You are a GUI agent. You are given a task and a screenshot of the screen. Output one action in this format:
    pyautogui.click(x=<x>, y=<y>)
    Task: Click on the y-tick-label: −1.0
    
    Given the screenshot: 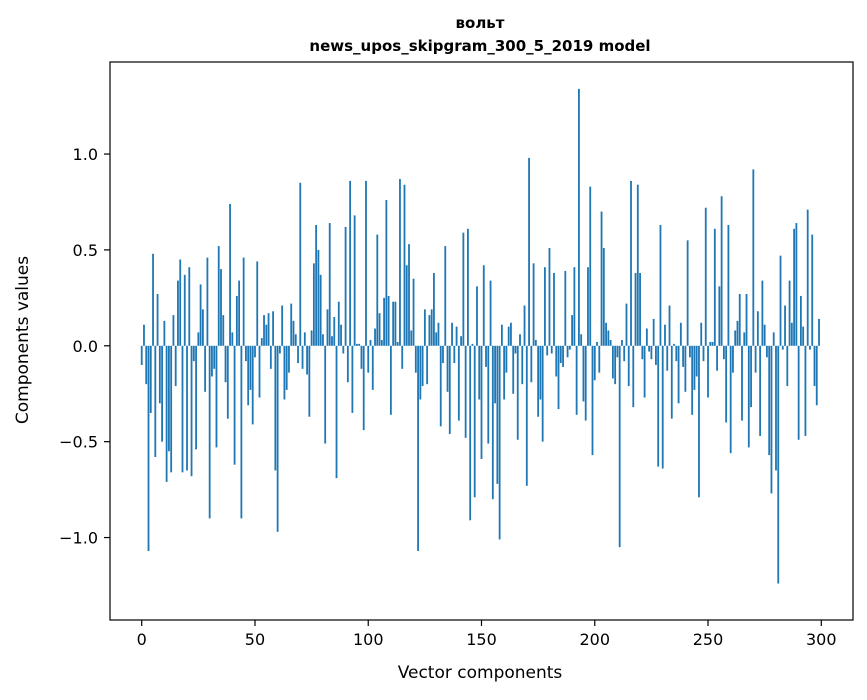 What is the action you would take?
    pyautogui.click(x=78, y=538)
    